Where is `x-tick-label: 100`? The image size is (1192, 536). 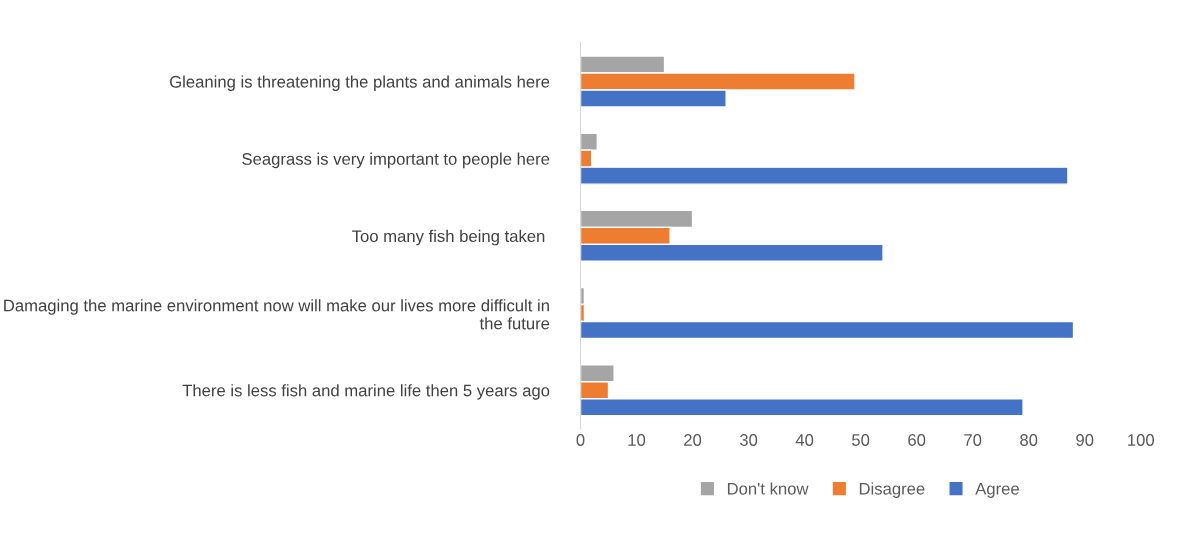 x-tick-label: 100 is located at coordinates (1141, 440).